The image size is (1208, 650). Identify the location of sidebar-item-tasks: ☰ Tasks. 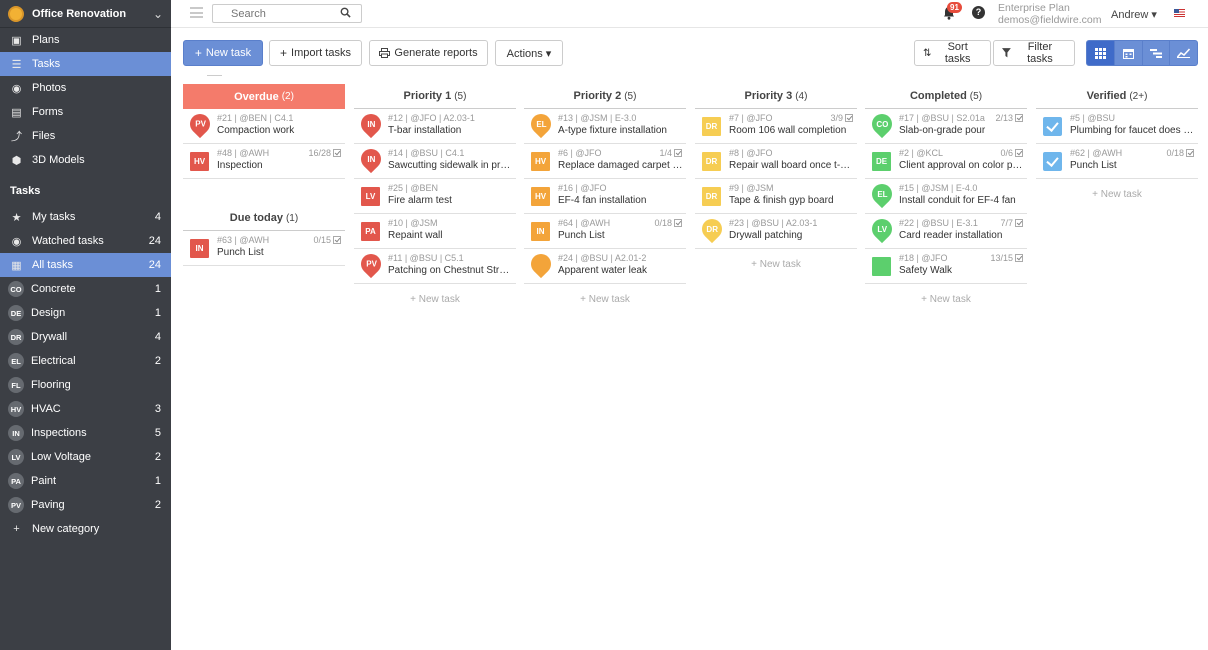
(85, 64).